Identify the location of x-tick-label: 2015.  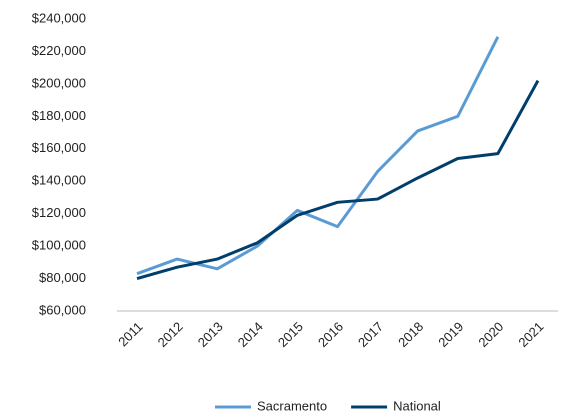
(290, 334).